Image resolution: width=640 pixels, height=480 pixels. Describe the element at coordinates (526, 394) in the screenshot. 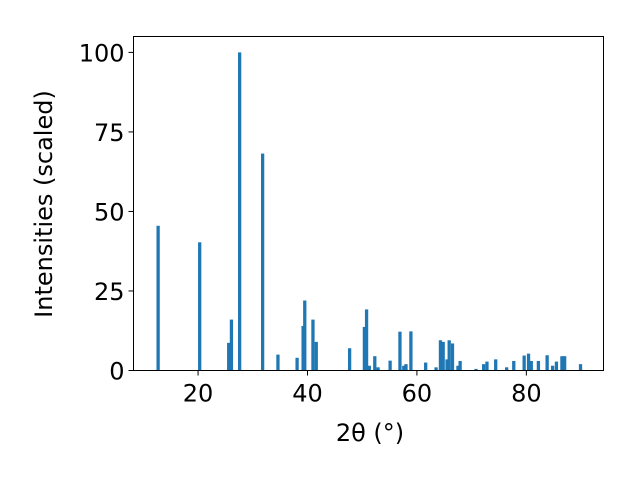

I see `x-tick-label: 80` at that location.